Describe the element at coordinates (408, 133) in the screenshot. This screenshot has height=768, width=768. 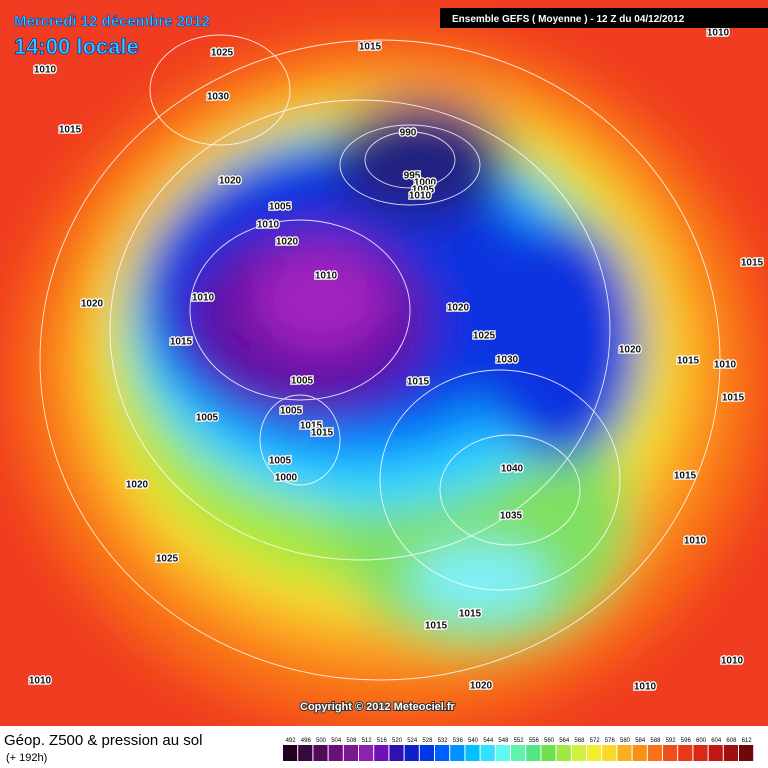
I see `isobar-label: 990` at that location.